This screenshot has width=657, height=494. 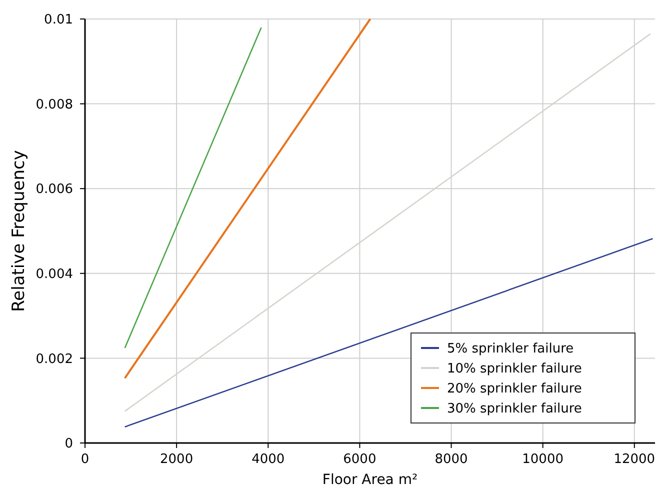 What do you see at coordinates (510, 349) in the screenshot?
I see `legend-label: 5% sprinkler failure` at bounding box center [510, 349].